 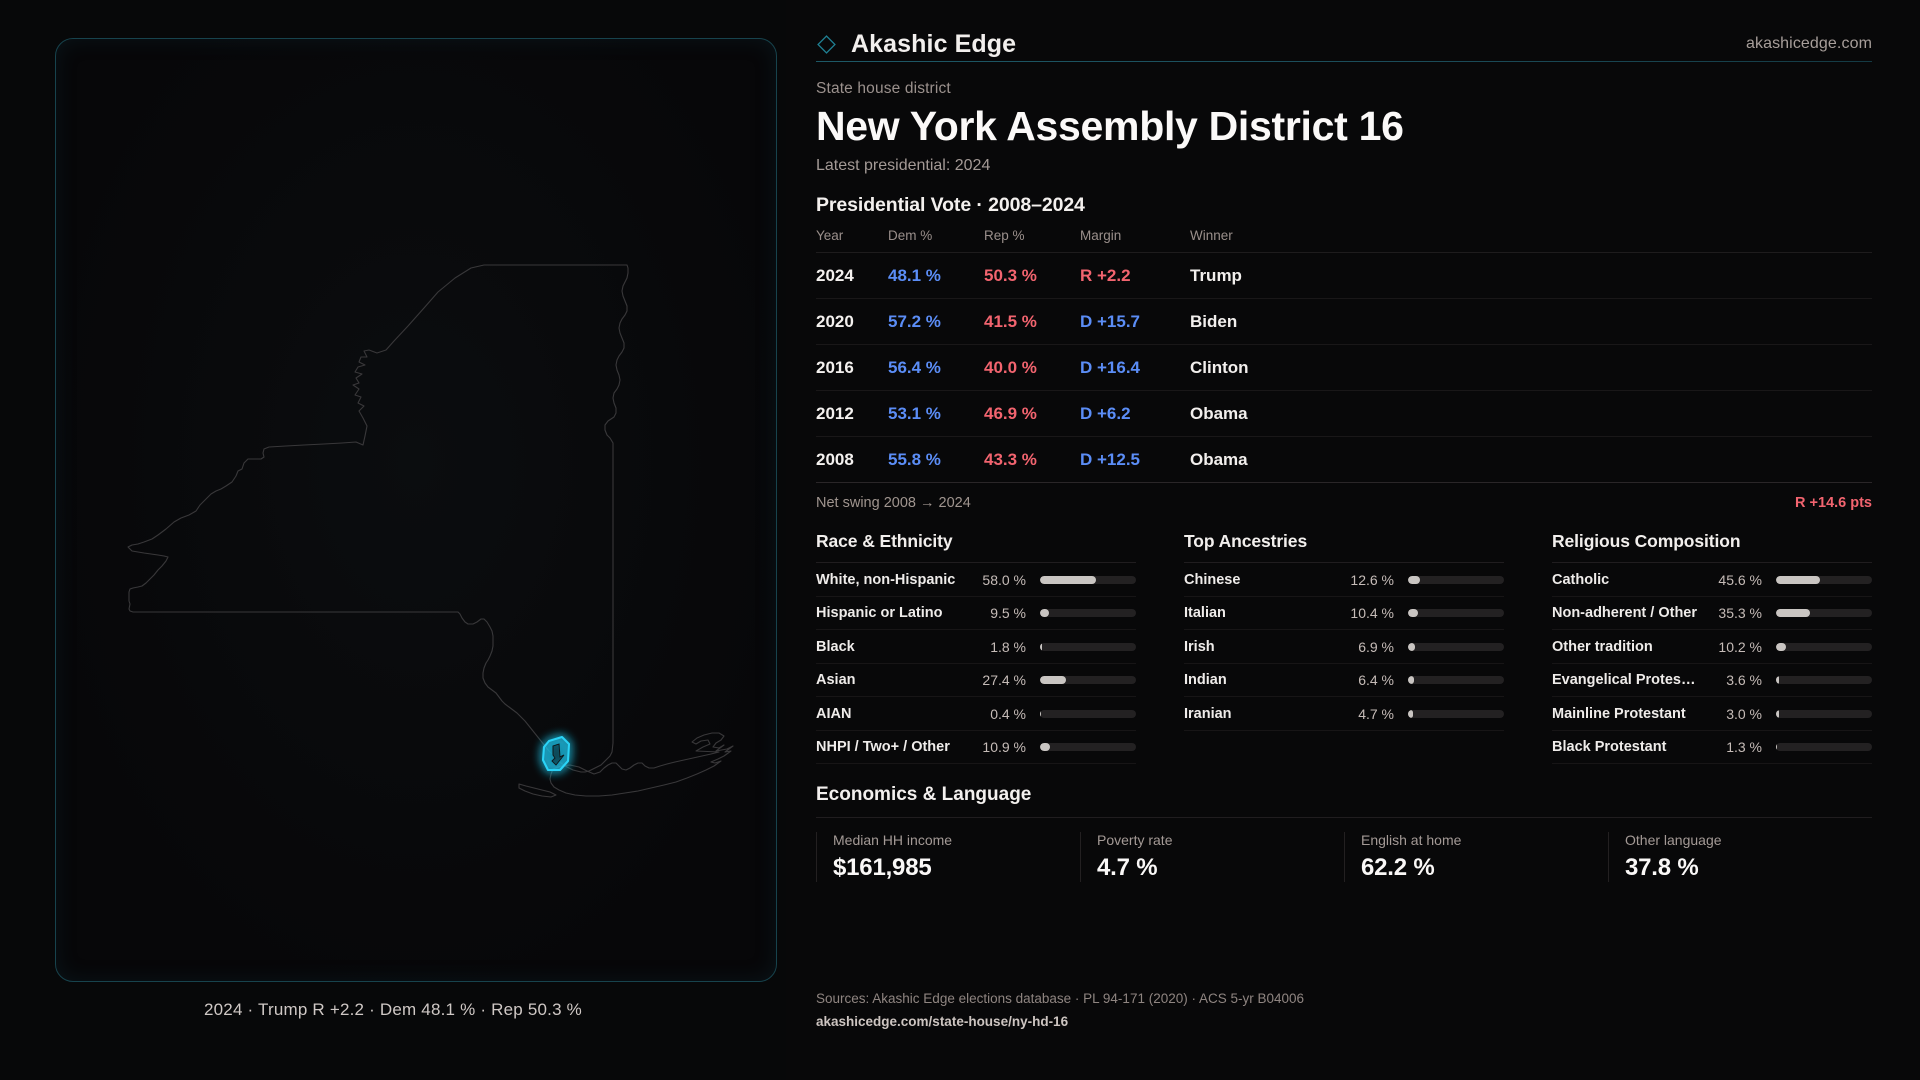 I want to click on cell-year: 2016, so click(x=852, y=368).